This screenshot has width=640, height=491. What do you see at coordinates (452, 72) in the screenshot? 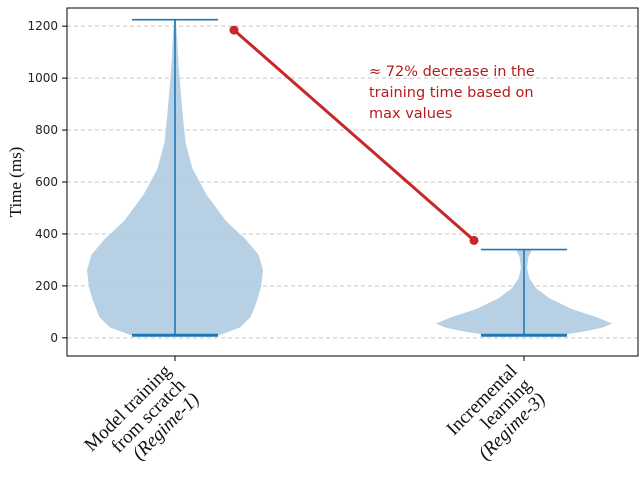
I see `annotation-text-line-1: ≈ 72% decrease in the` at bounding box center [452, 72].